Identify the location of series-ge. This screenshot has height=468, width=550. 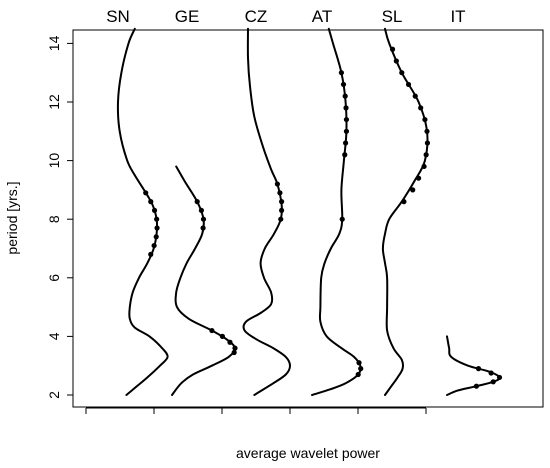
(204, 280).